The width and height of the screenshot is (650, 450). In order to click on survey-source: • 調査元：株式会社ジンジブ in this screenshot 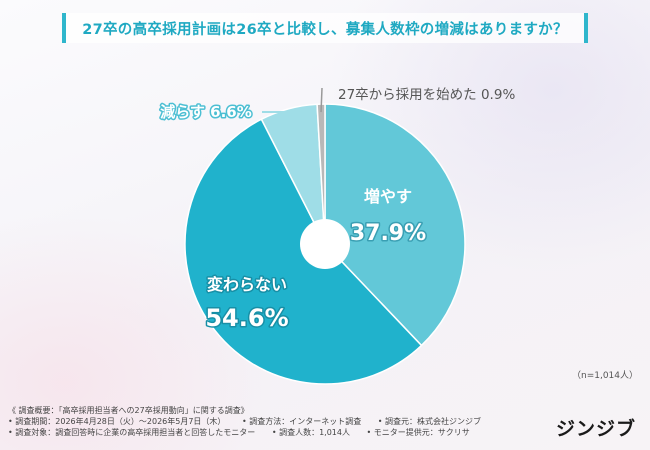, I will do `click(429, 421)`.